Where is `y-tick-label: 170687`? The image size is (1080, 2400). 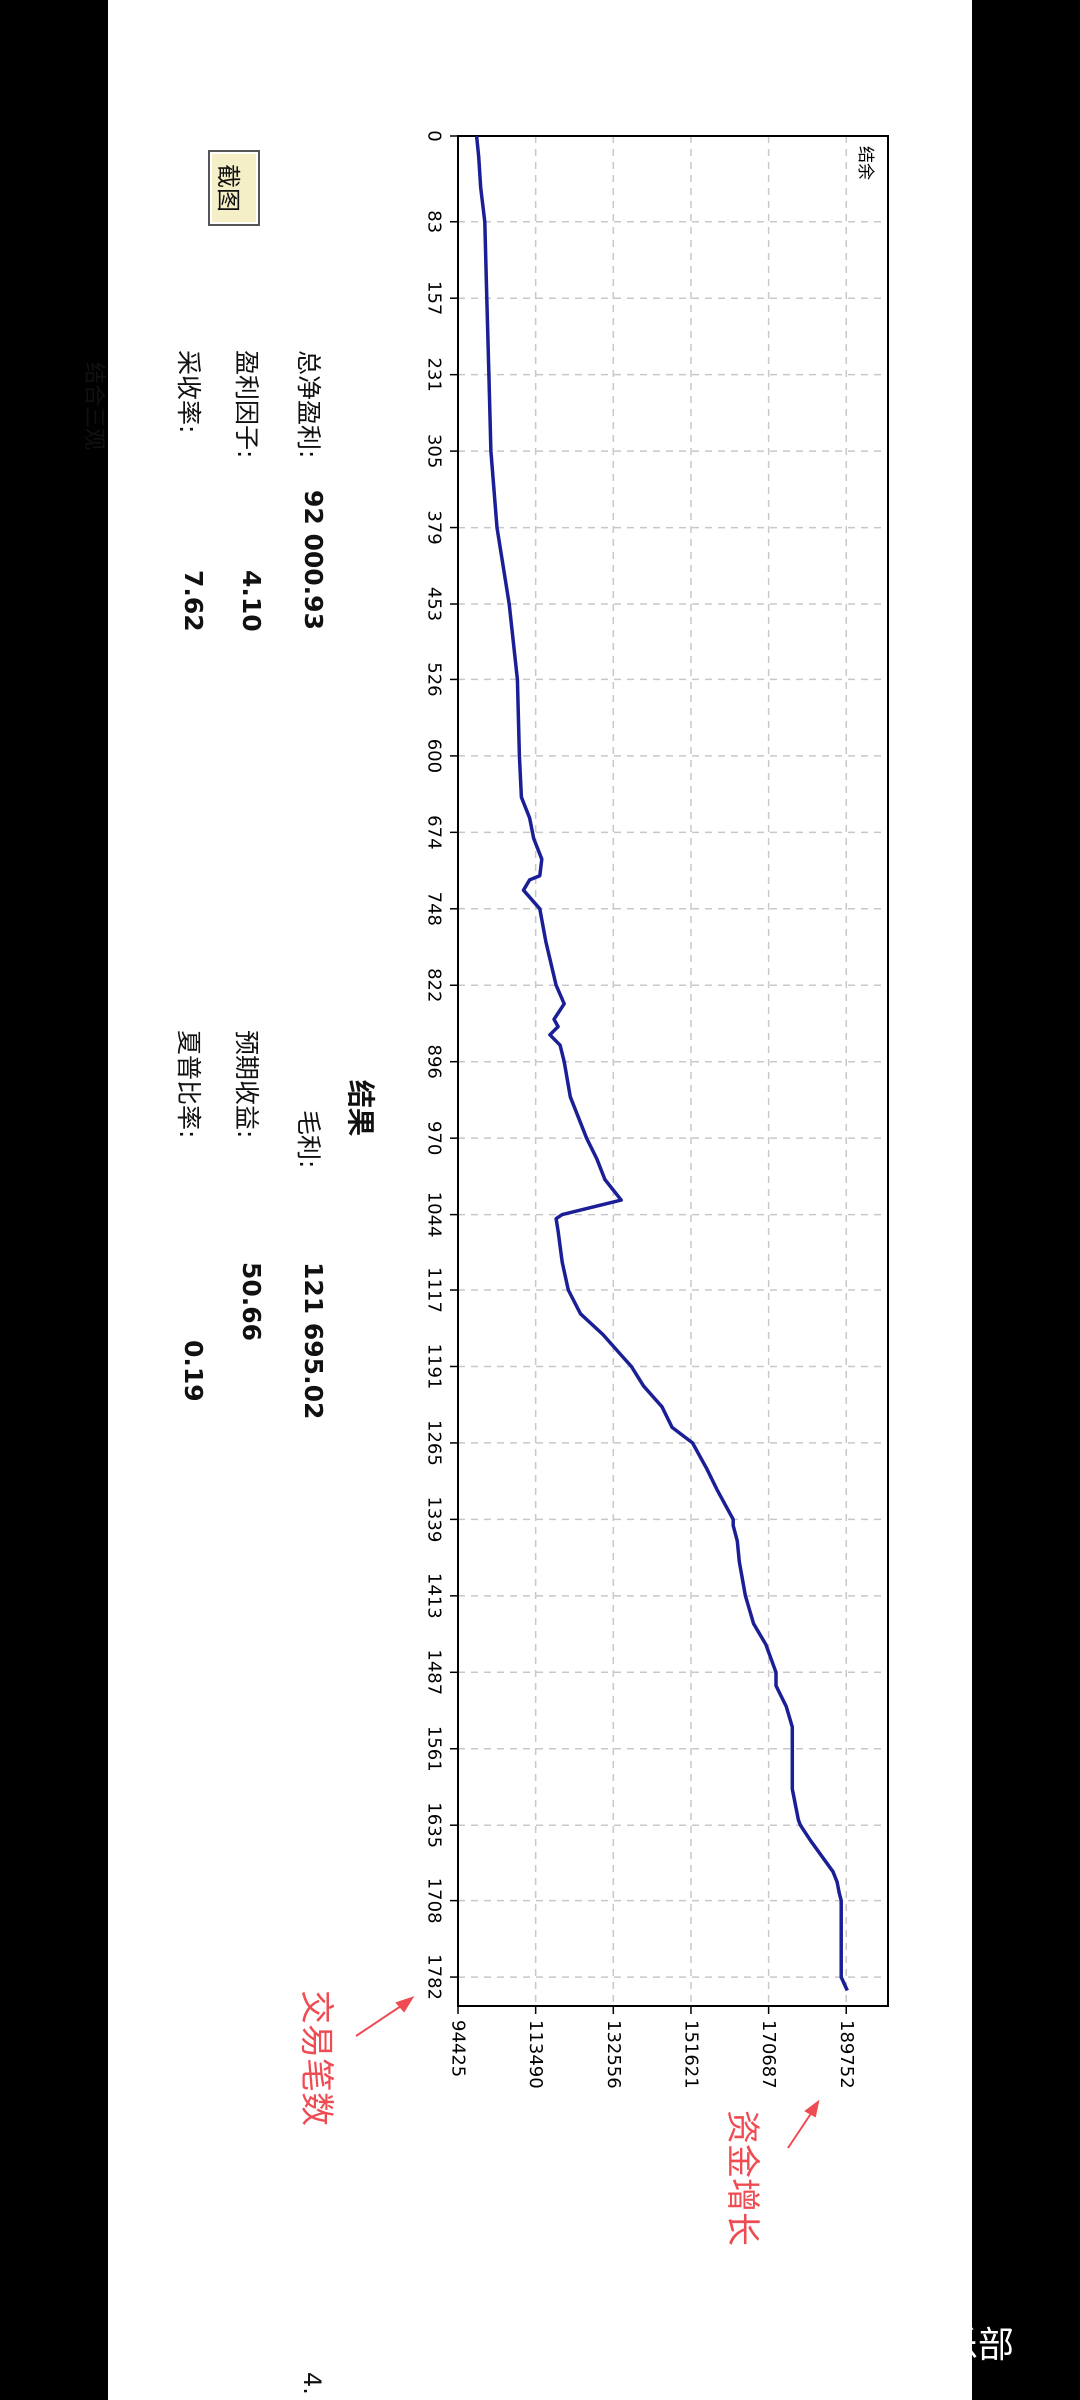 y-tick-label: 170687 is located at coordinates (768, 2054).